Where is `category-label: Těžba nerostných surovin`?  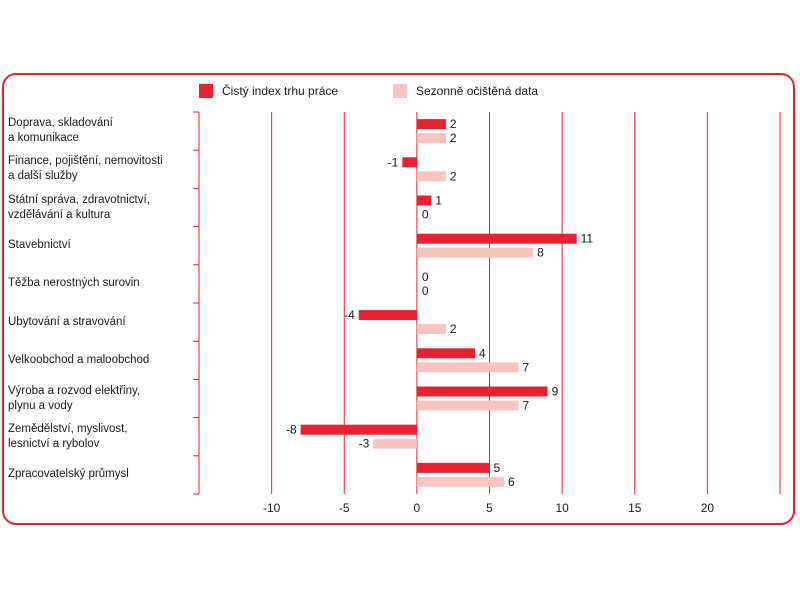 category-label: Těžba nerostných surovin is located at coordinates (100, 283).